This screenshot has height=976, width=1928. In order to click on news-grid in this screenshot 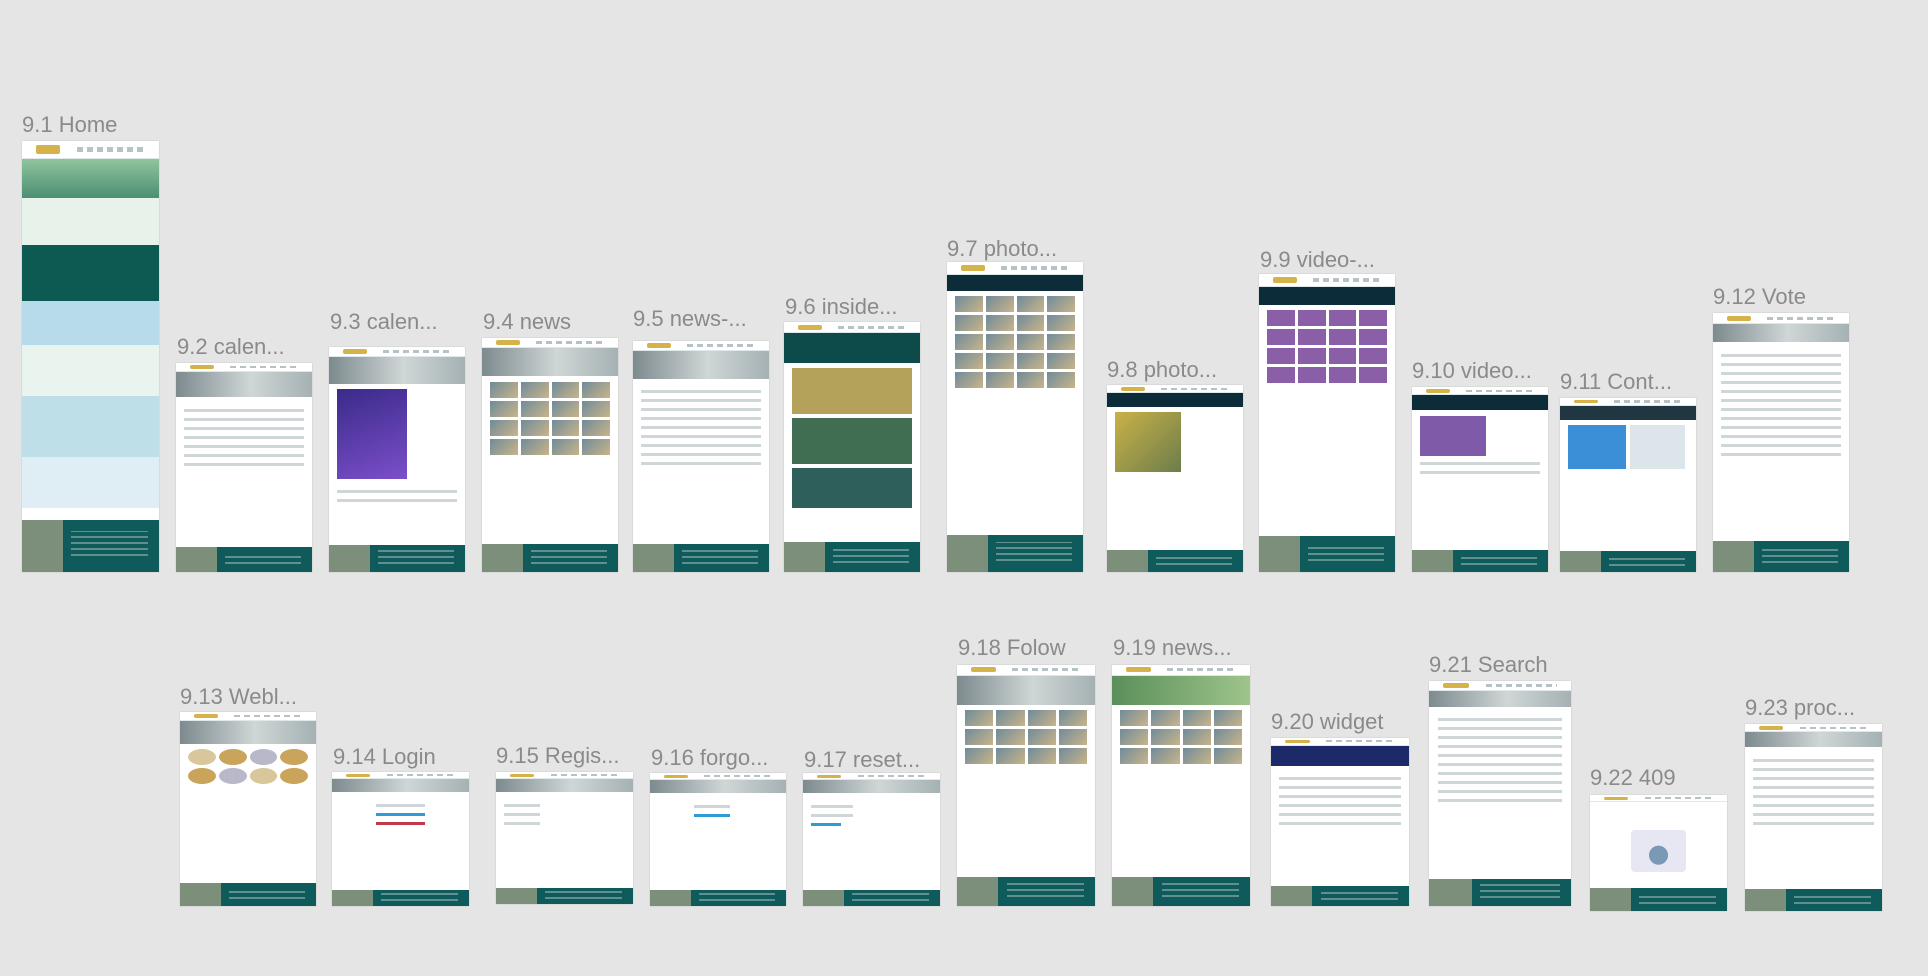, I will do `click(550, 418)`.